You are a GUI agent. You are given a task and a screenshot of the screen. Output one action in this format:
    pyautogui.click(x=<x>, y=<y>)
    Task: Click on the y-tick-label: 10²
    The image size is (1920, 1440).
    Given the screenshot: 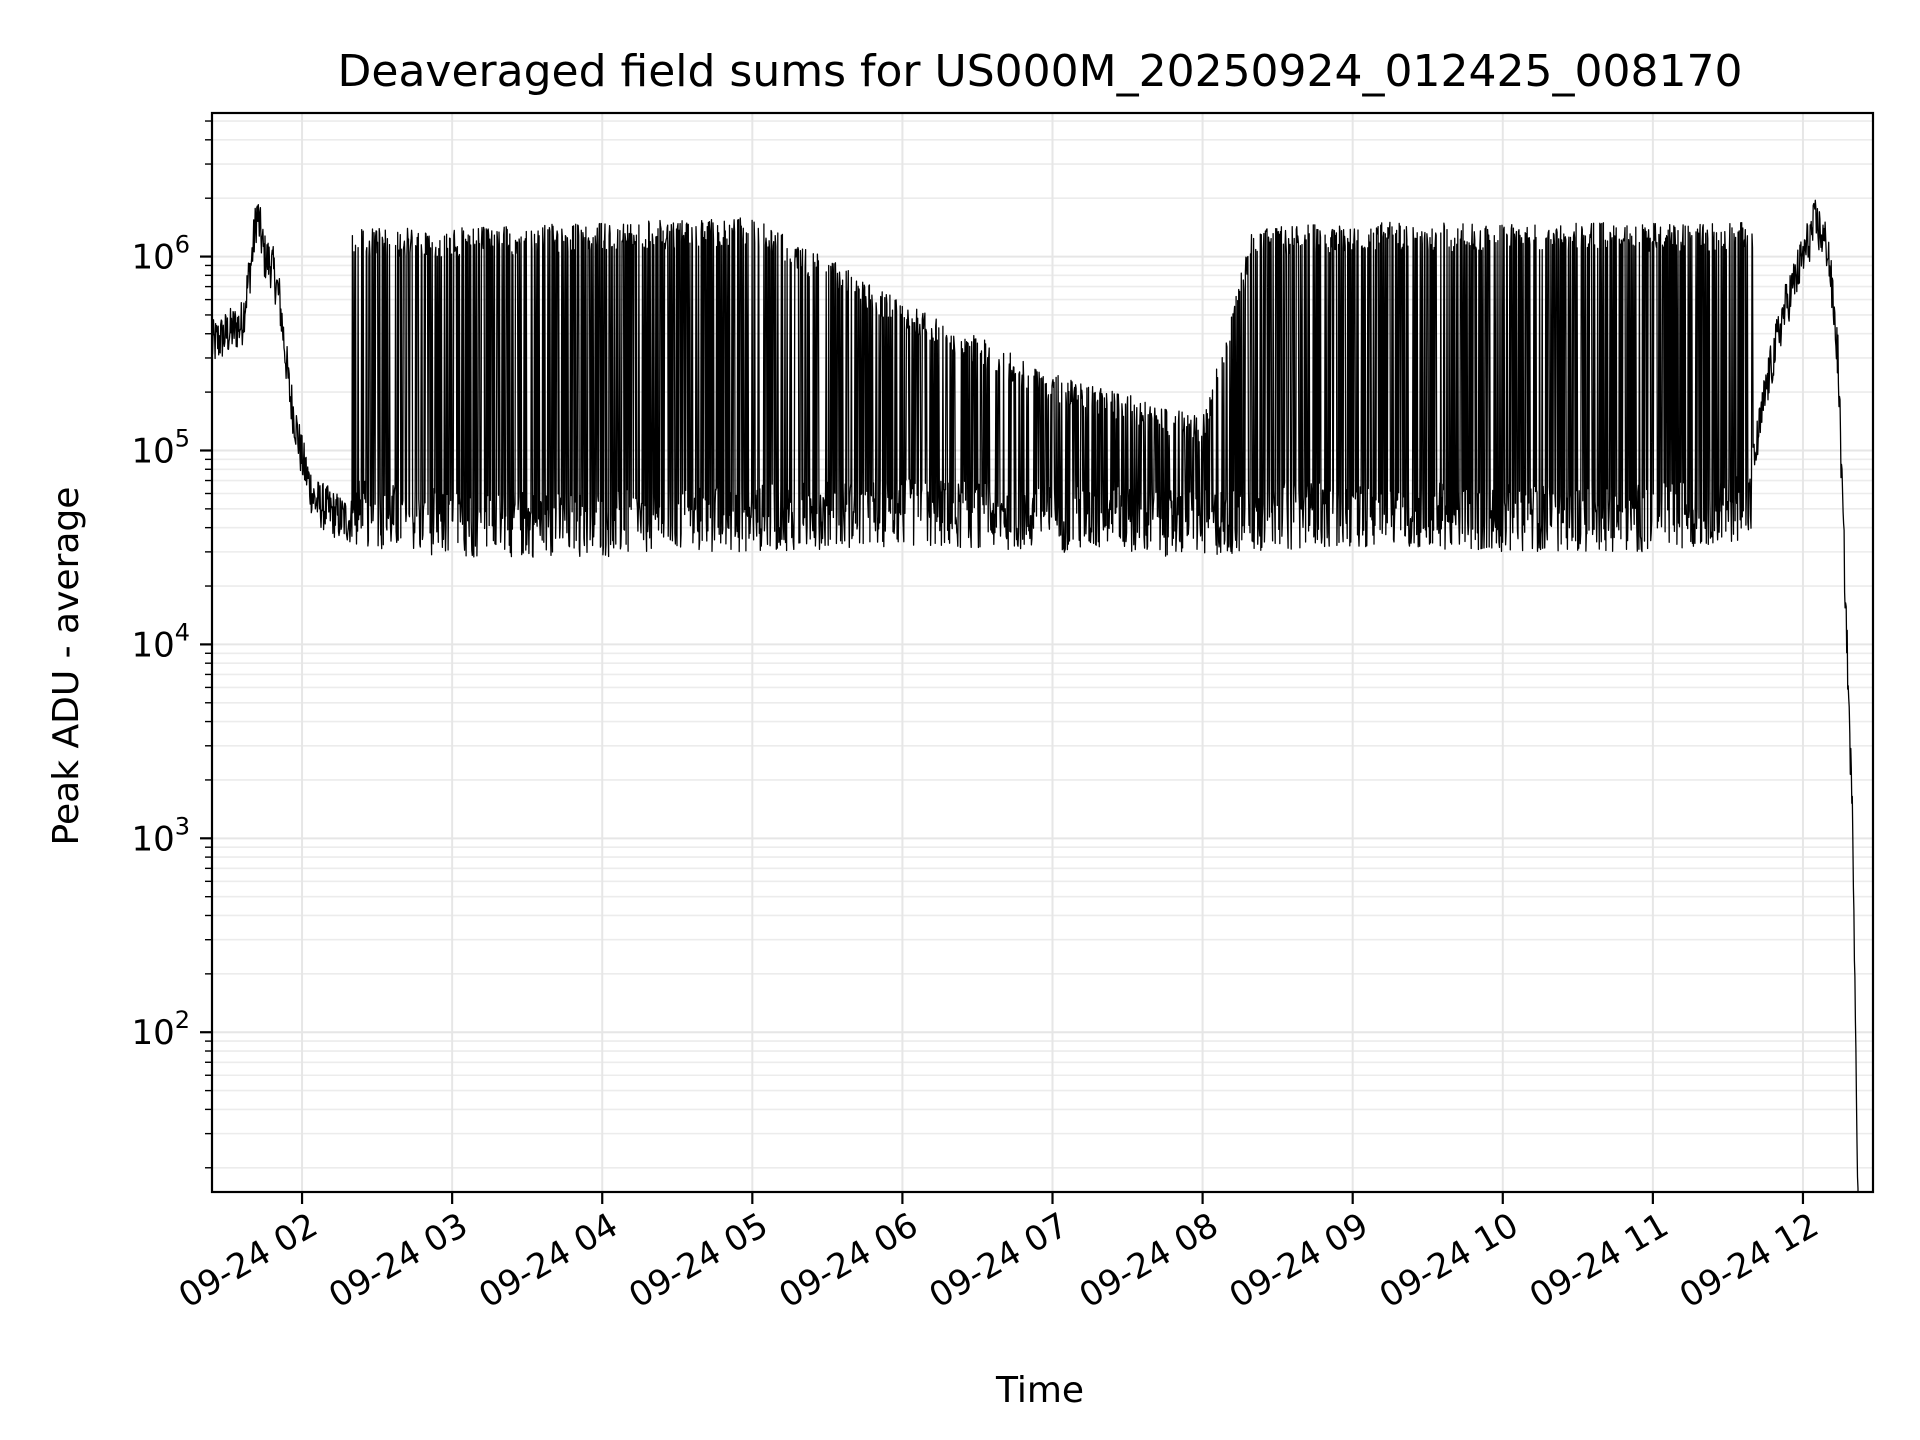 What is the action you would take?
    pyautogui.click(x=160, y=1029)
    